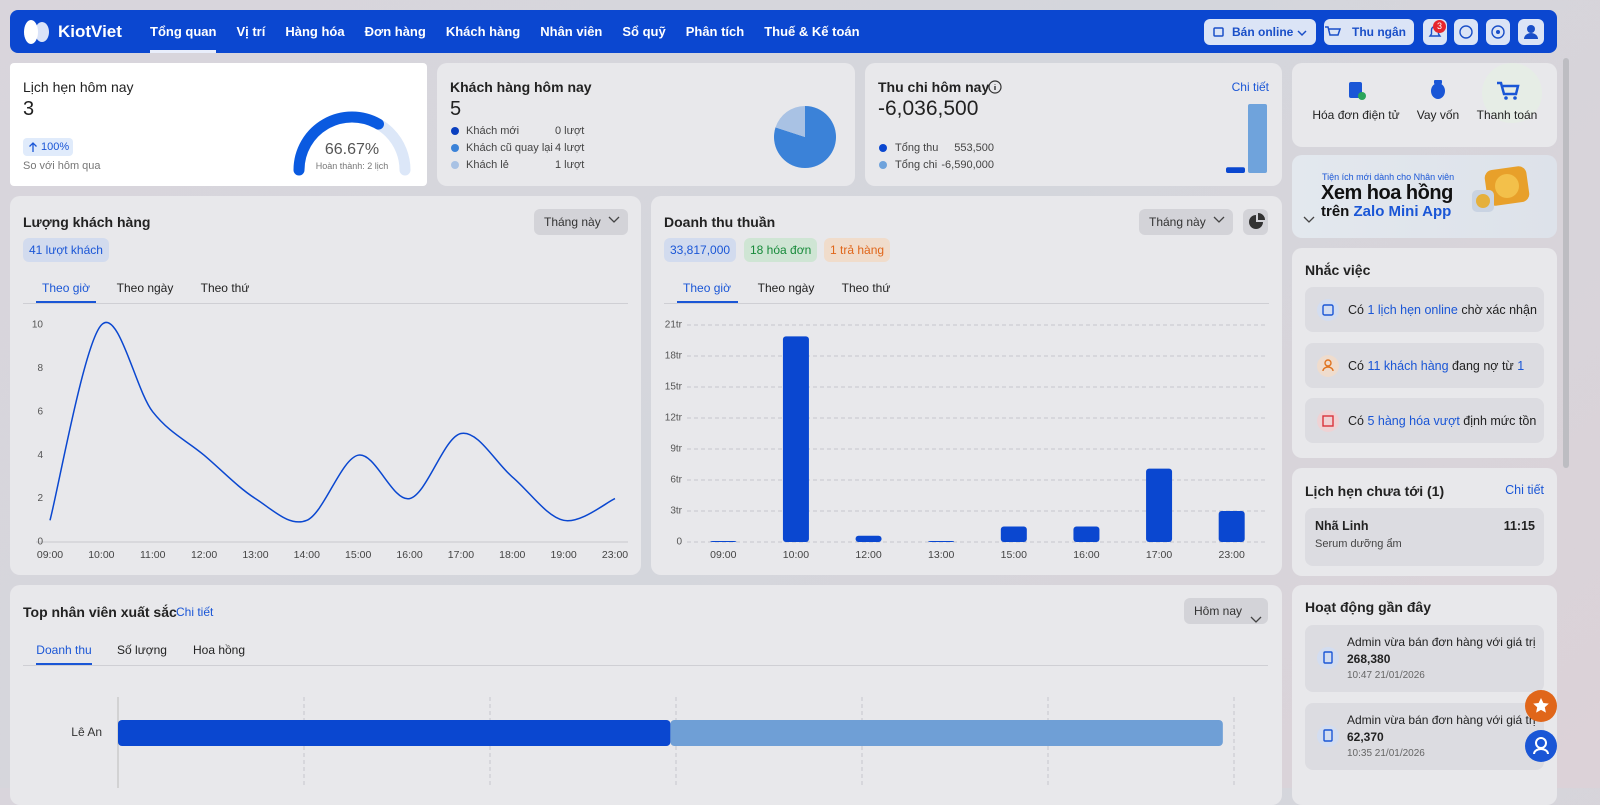 The height and width of the screenshot is (805, 1600). I want to click on nav-item: Vị trí, so click(251, 31).